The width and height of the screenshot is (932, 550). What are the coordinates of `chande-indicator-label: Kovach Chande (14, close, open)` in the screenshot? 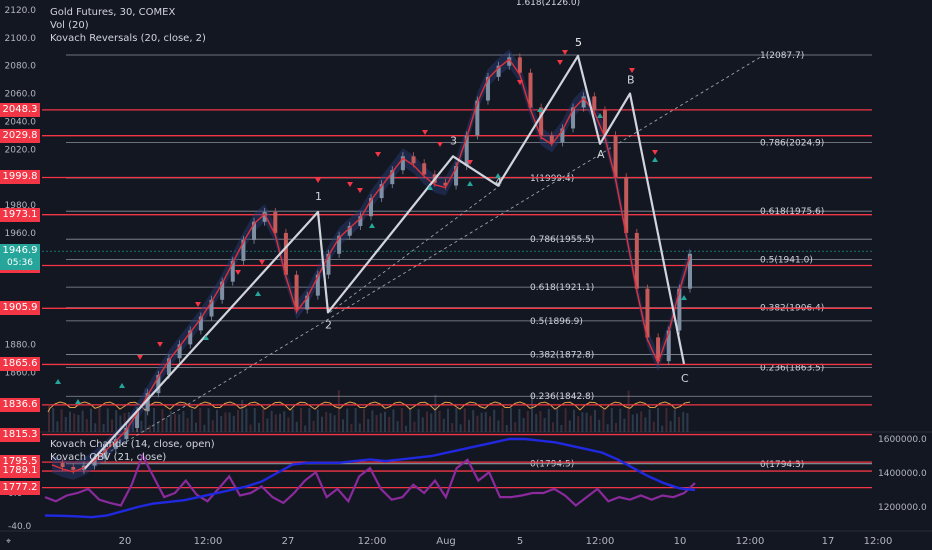 It's located at (132, 444).